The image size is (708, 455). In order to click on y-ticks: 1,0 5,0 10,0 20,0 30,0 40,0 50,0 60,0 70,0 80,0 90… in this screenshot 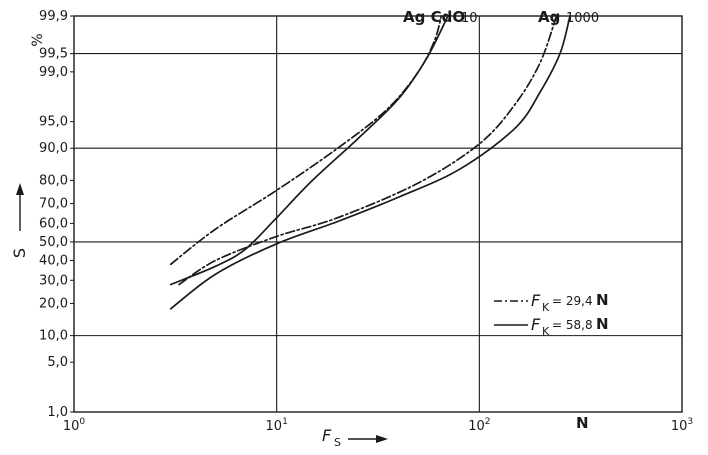, I will do `click(56, 214)`.